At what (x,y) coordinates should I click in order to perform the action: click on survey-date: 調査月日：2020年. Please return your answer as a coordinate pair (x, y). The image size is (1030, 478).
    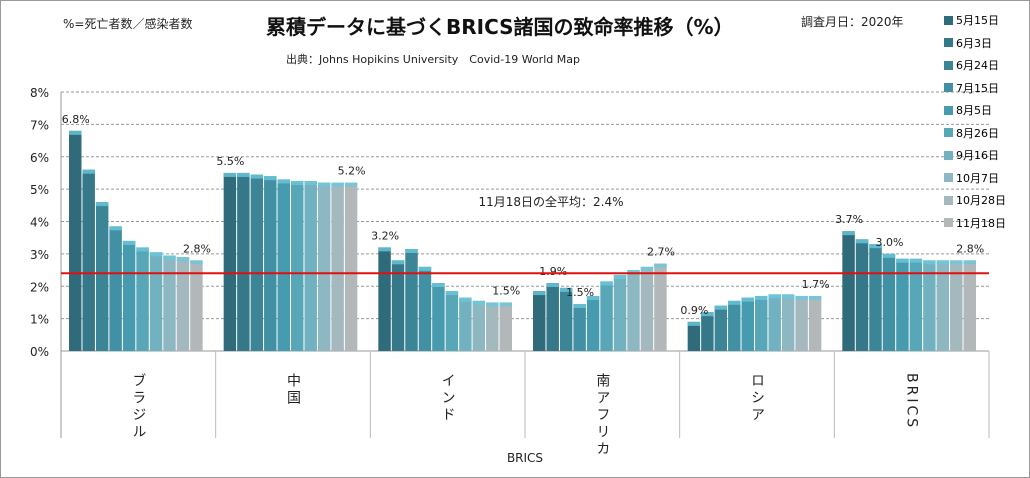
    Looking at the image, I should click on (852, 22).